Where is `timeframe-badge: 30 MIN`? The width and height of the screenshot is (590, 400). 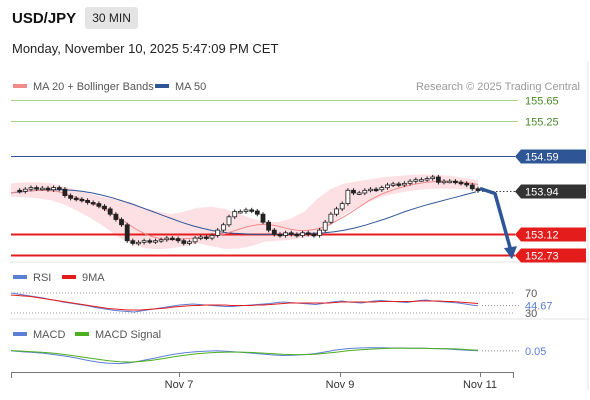 timeframe-badge: 30 MIN is located at coordinates (111, 18).